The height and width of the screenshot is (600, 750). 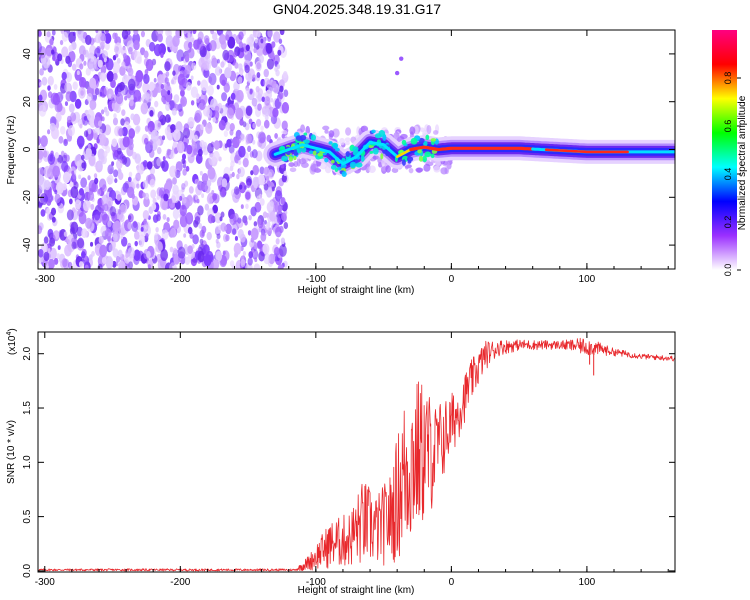 I want to click on snr-x-label: Height of straight line (km), so click(x=356, y=590).